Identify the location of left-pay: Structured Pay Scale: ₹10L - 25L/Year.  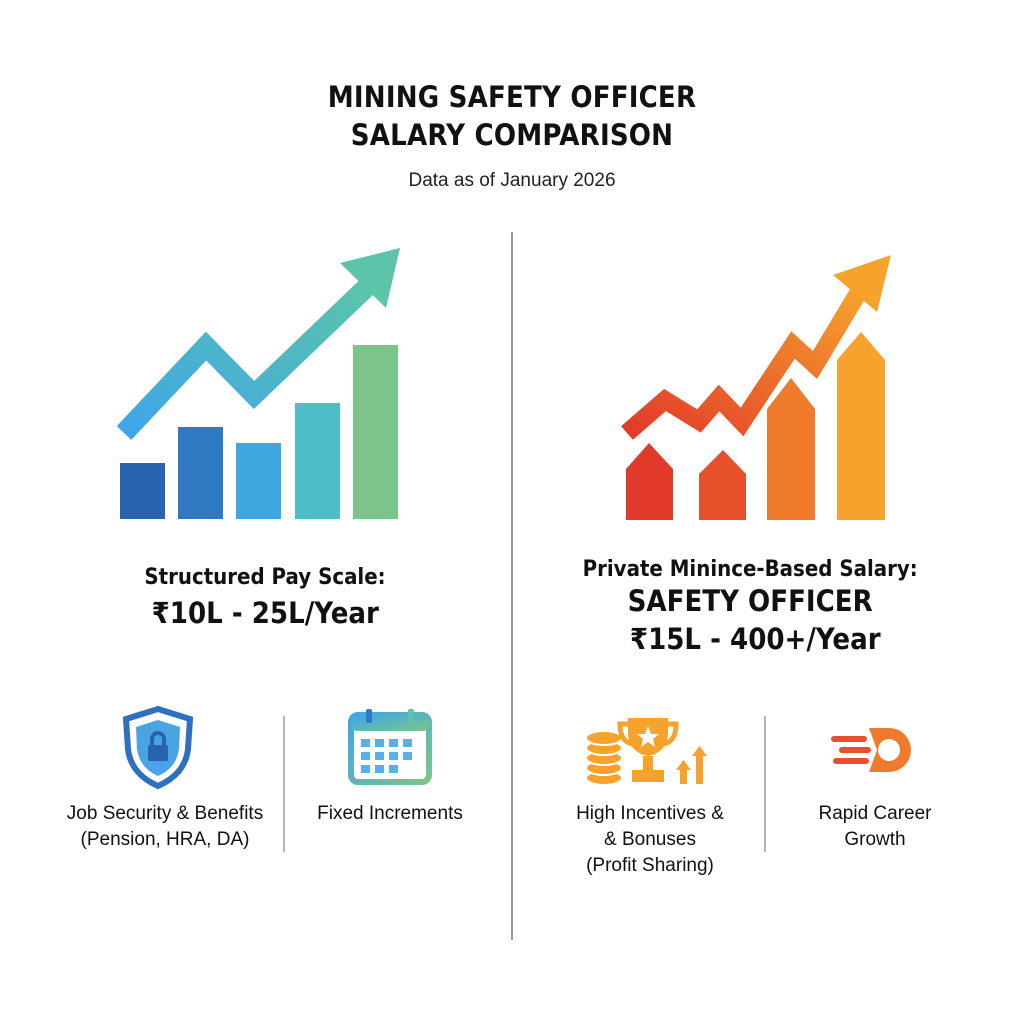
(265, 597).